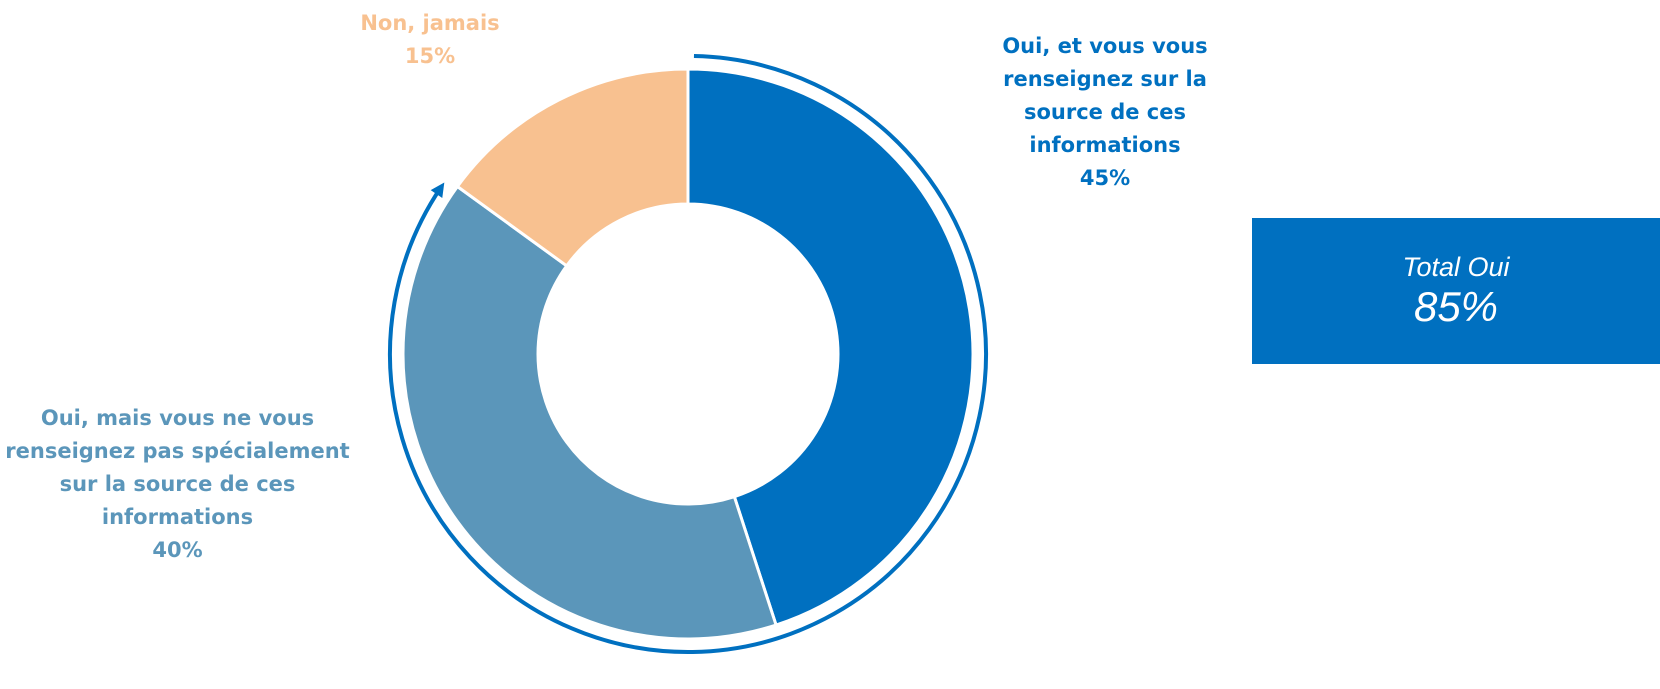 The image size is (1660, 689). I want to click on total-oui-arrowhead, so click(437, 190).